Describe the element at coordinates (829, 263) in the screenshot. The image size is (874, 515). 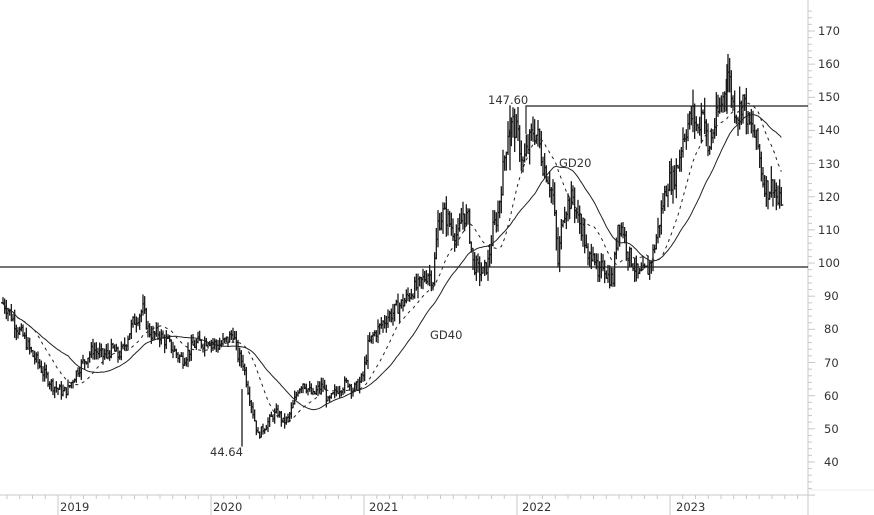
I see `y-axis-label: 100` at that location.